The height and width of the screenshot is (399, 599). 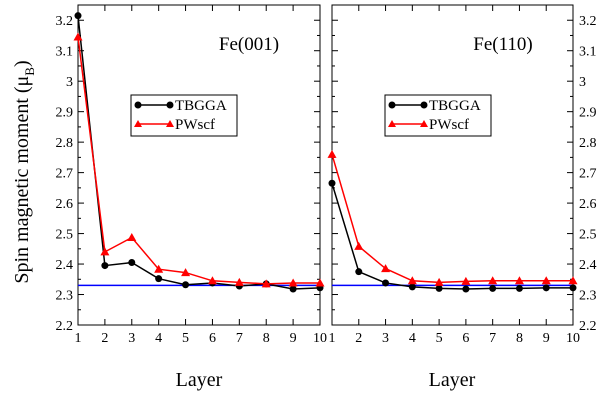 I want to click on panel1-legend: TBGGA PWscf, so click(x=184, y=115).